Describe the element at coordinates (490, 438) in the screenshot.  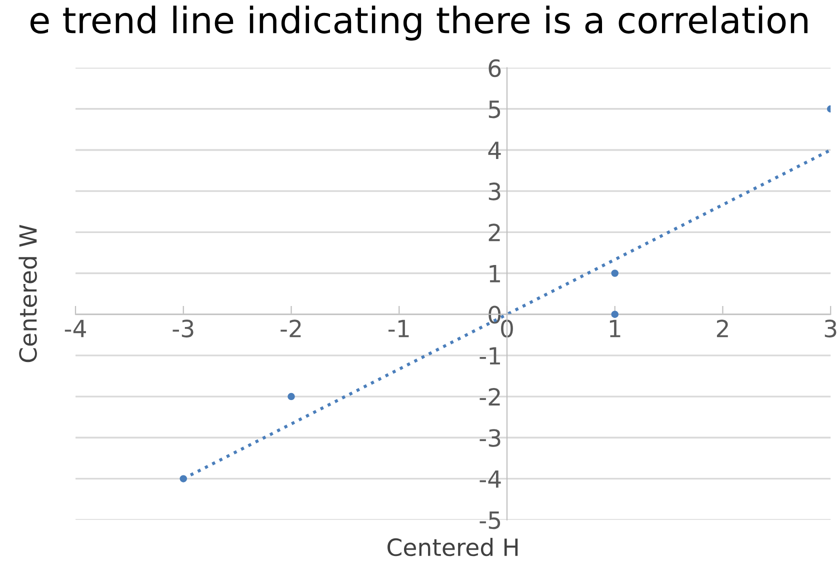
I see `y-tick-label: -3` at that location.